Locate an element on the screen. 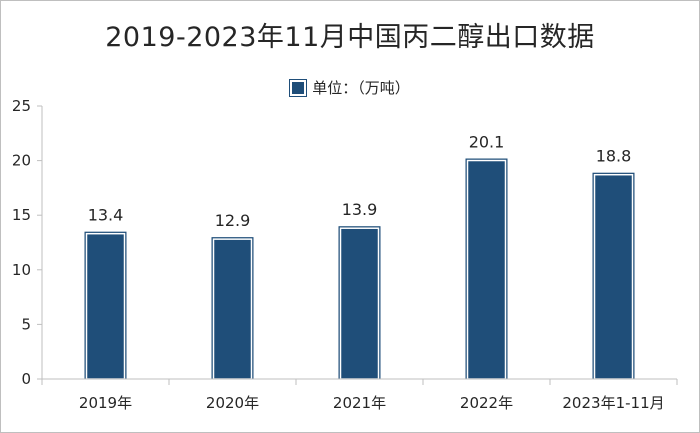  x-category-label-3: 2022年 is located at coordinates (486, 403).